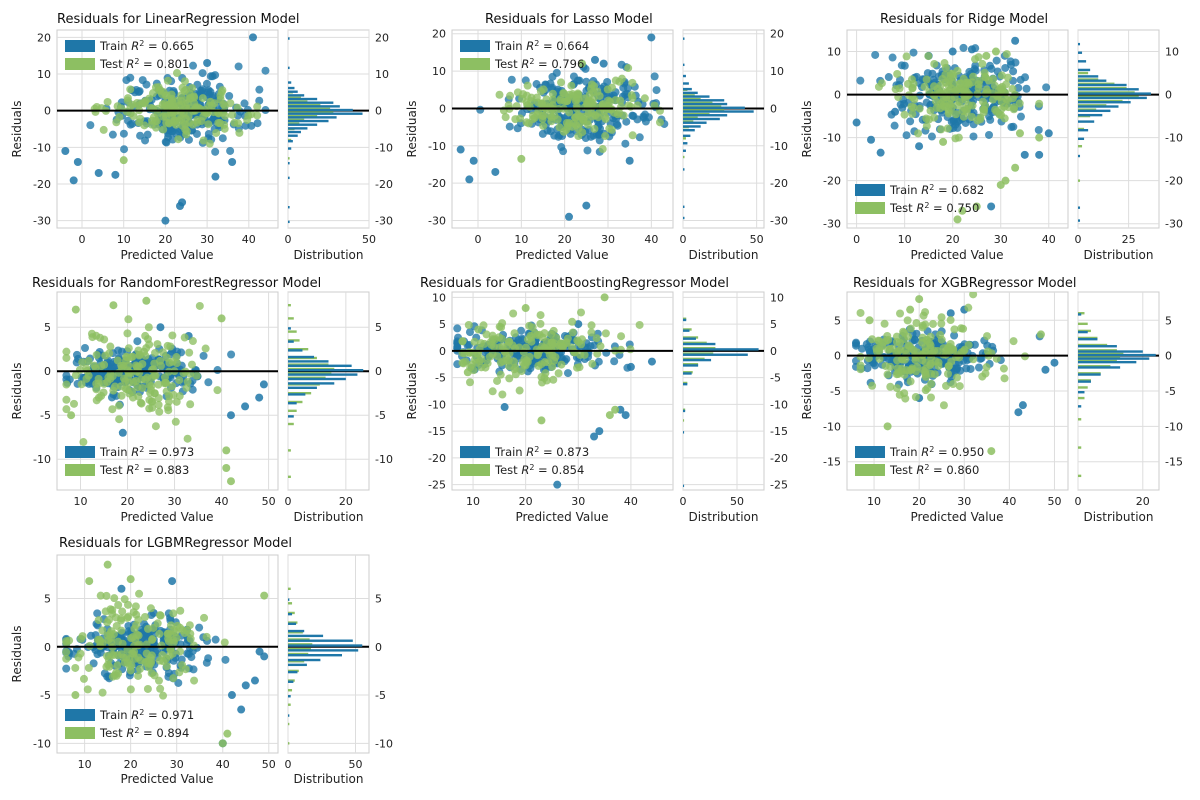  What do you see at coordinates (328, 391) in the screenshot?
I see `histogram-axes-frame` at bounding box center [328, 391].